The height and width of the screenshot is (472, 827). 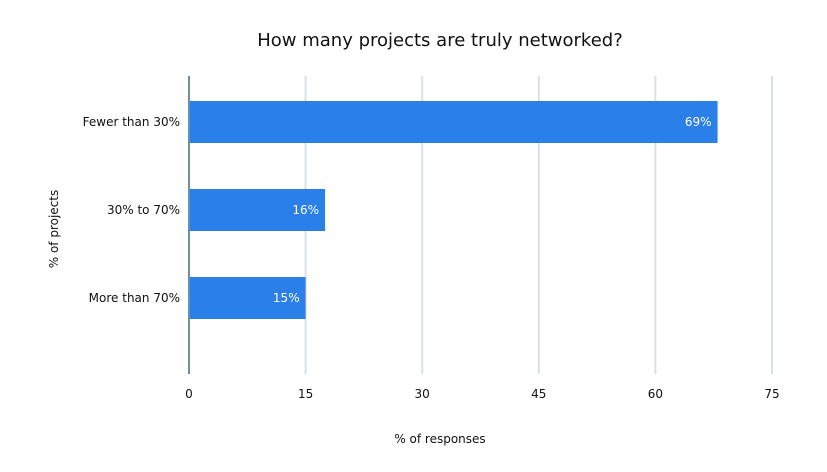 What do you see at coordinates (131, 122) in the screenshot?
I see `category-label: Fewer than 30%` at bounding box center [131, 122].